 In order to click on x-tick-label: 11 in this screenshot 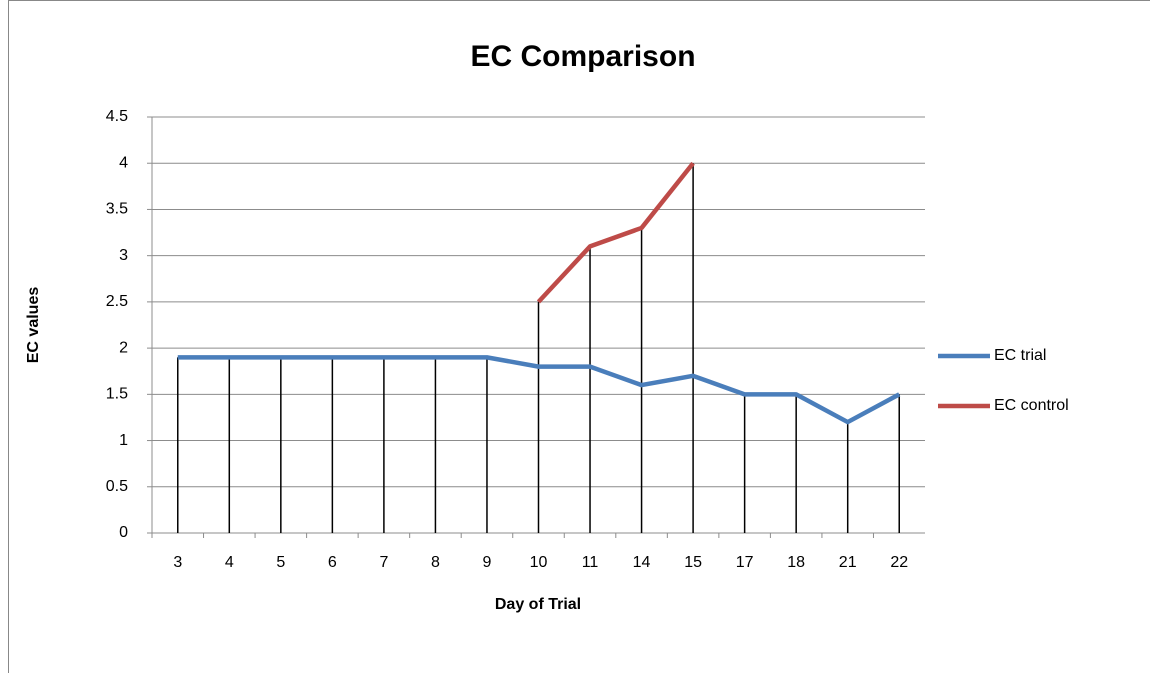, I will do `click(590, 562)`.